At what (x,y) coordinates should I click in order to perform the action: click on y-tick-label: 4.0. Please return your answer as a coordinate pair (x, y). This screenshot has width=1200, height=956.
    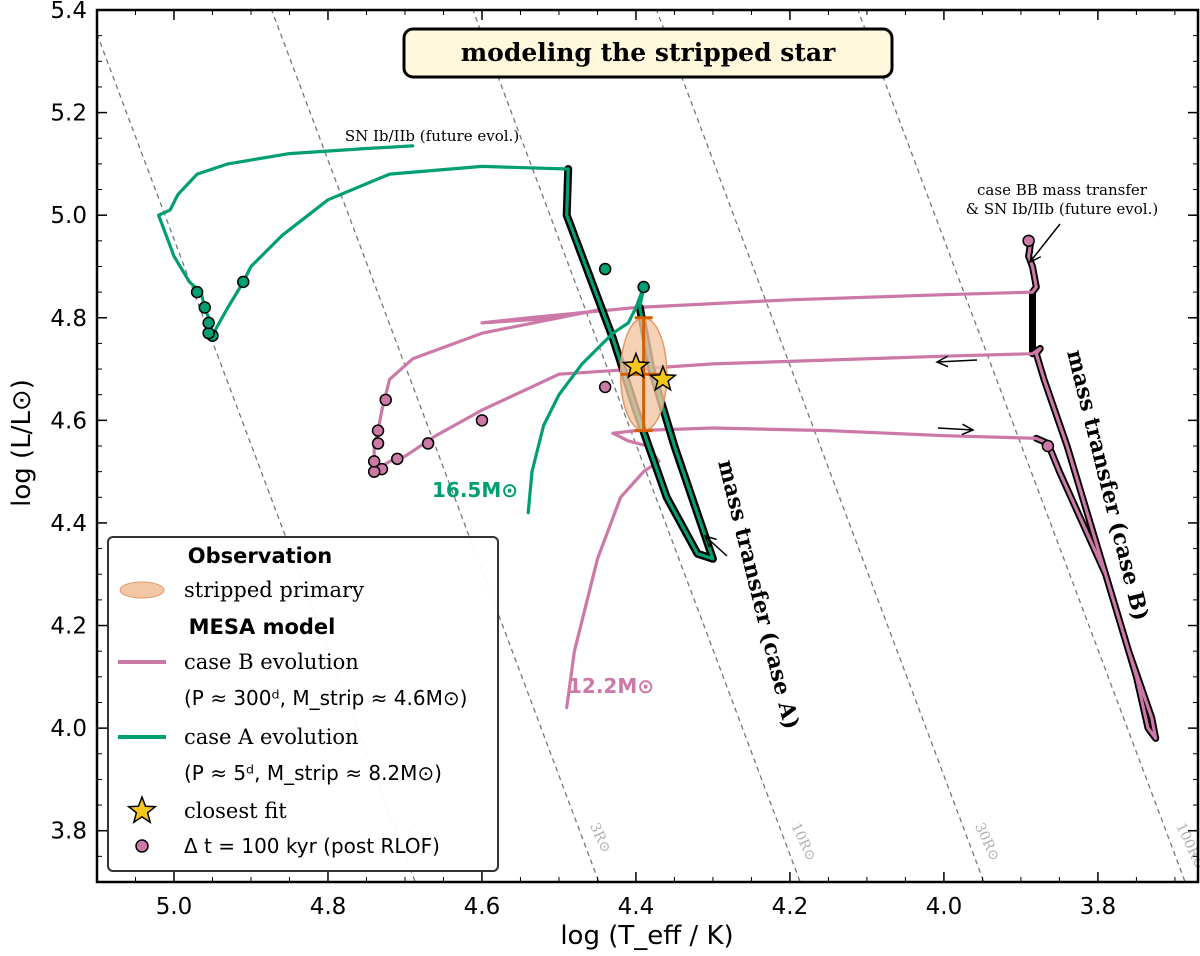
    Looking at the image, I should click on (68, 729).